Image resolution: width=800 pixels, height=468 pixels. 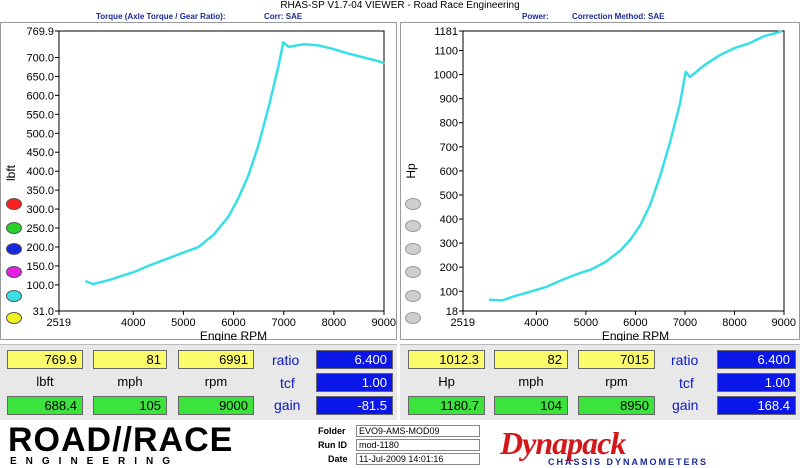 What do you see at coordinates (418, 431) in the screenshot?
I see `folder-field: EVO9-AMS-MOD09` at bounding box center [418, 431].